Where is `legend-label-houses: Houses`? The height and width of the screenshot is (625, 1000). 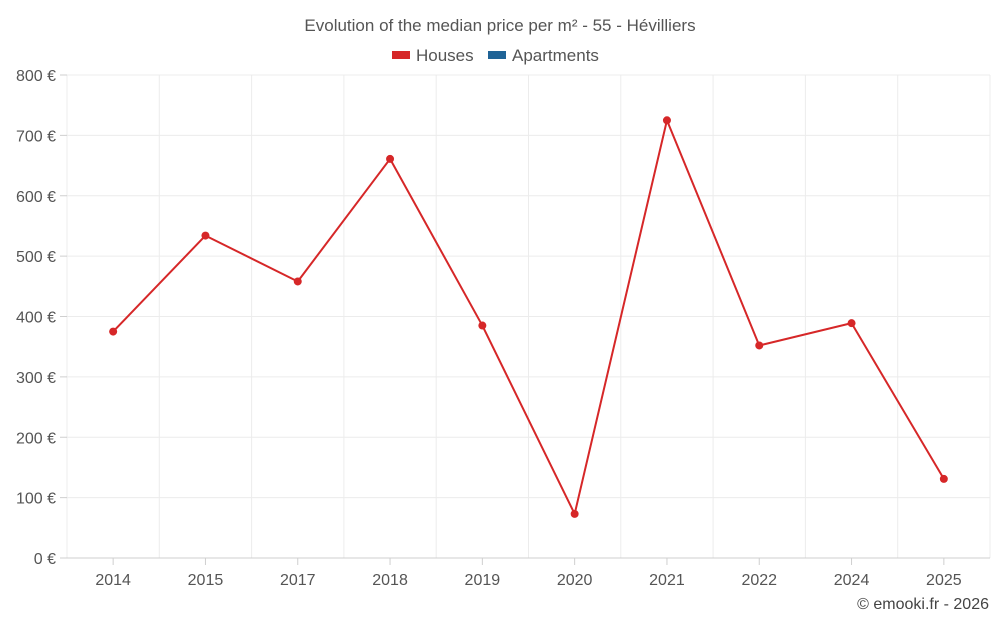 legend-label-houses: Houses is located at coordinates (445, 55).